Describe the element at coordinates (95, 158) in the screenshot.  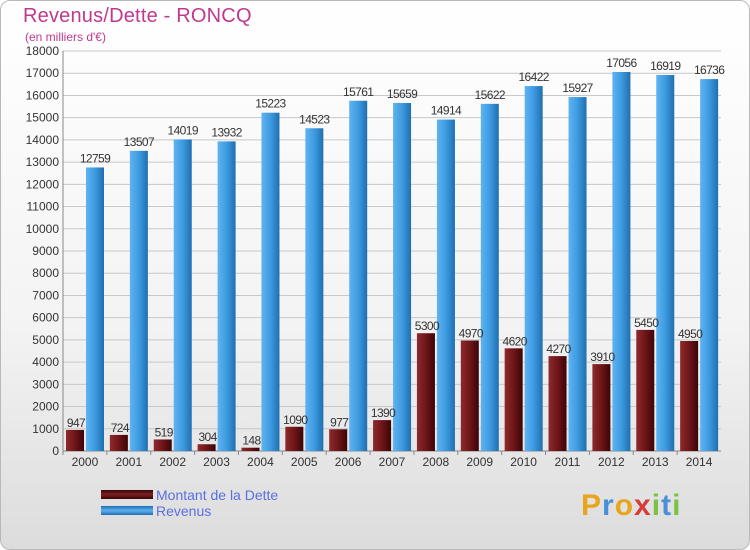
I see `data-label-revenue: 12759` at that location.